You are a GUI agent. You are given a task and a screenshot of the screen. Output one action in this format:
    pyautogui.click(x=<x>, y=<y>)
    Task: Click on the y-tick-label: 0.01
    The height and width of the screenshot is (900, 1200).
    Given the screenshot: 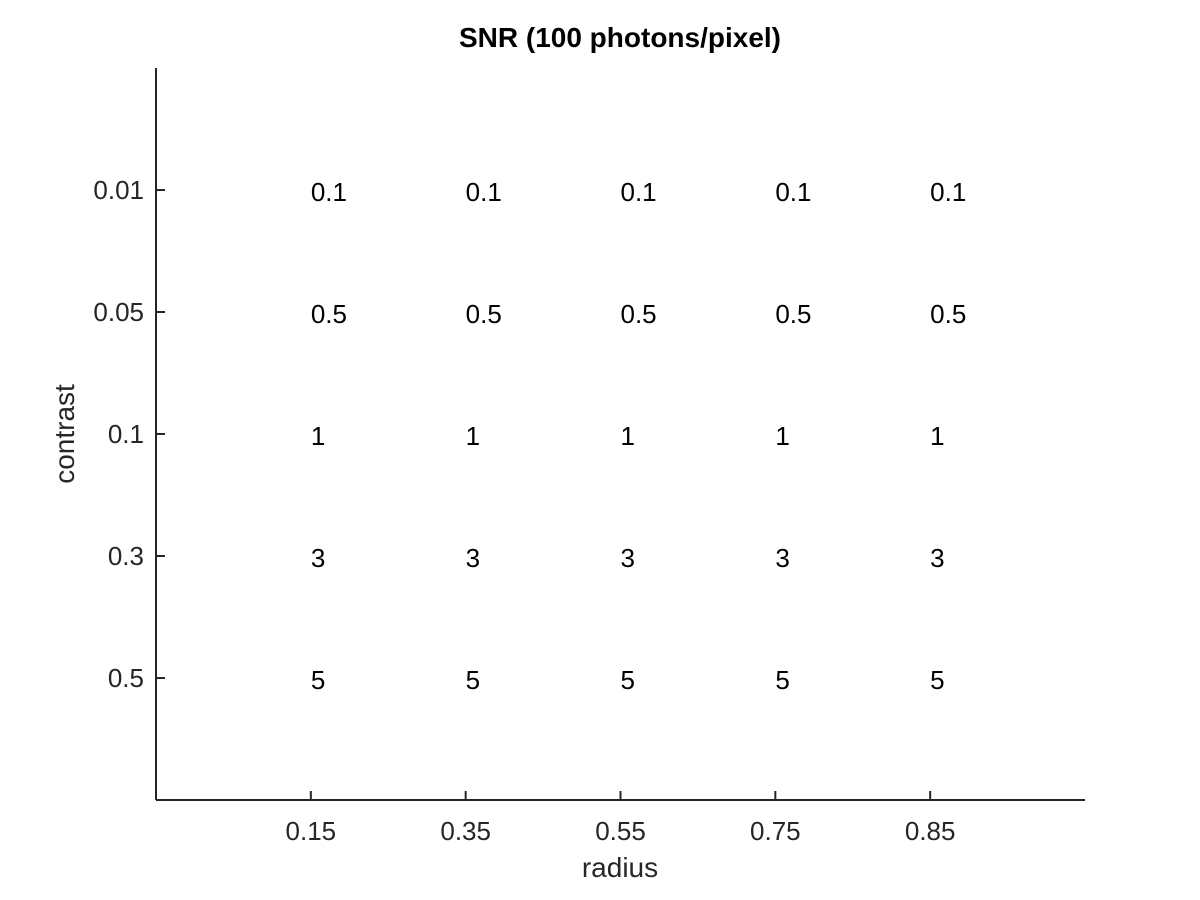 What is the action you would take?
    pyautogui.click(x=118, y=190)
    